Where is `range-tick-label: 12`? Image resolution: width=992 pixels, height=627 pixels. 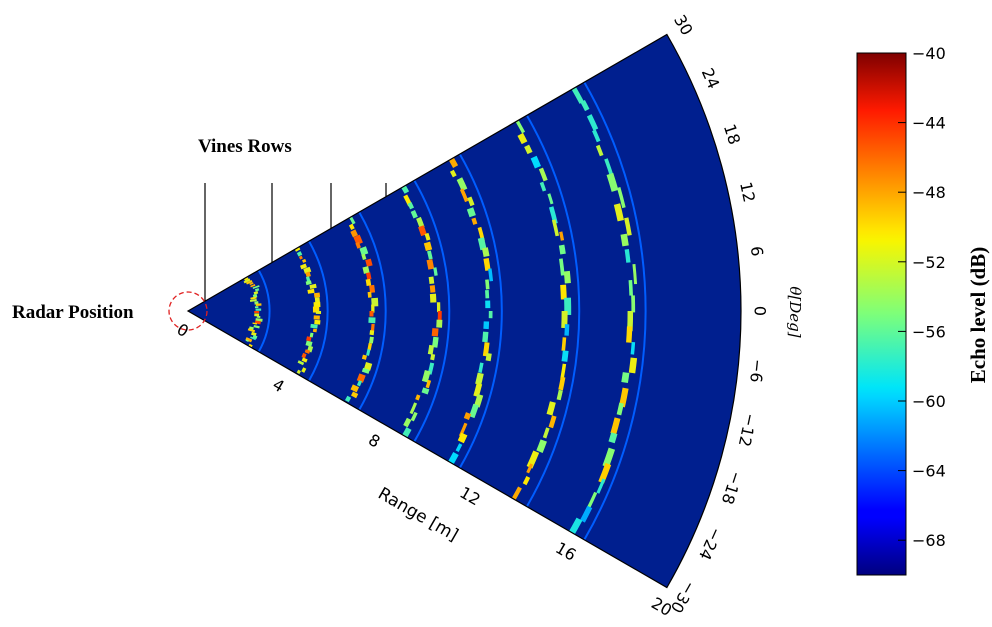 range-tick-label: 12 is located at coordinates (470, 496).